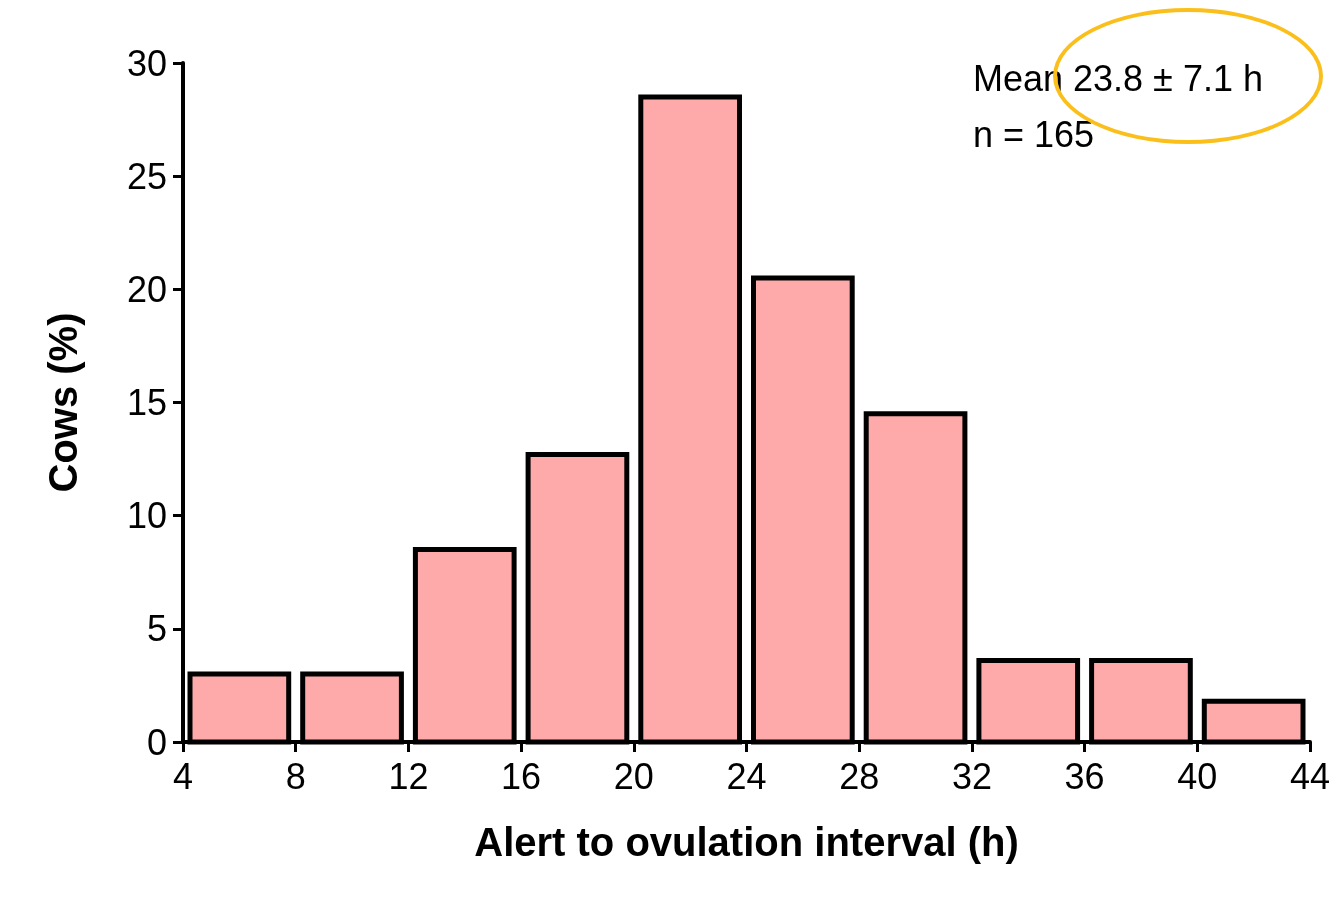  Describe the element at coordinates (146, 63) in the screenshot. I see `y-tick-label: 30` at that location.